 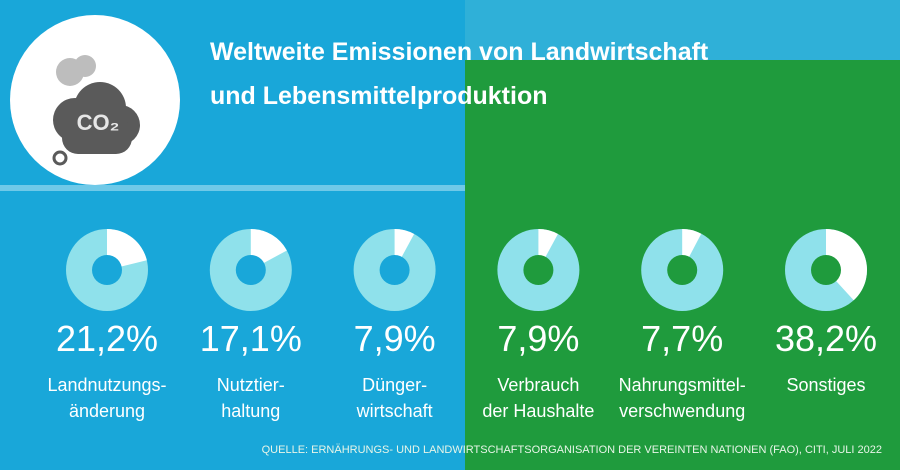 I want to click on category-label: Nutztier- haltung, so click(x=250, y=398).